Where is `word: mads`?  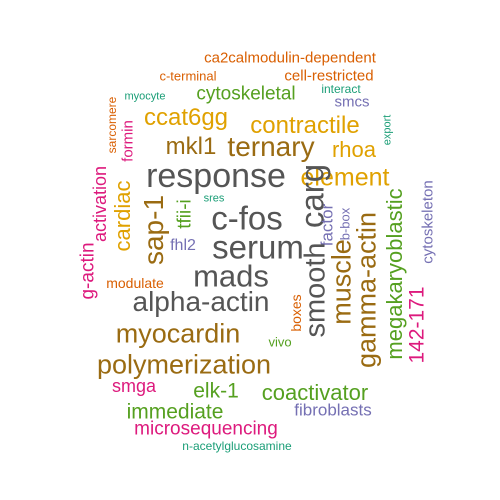 word: mads is located at coordinates (231, 276).